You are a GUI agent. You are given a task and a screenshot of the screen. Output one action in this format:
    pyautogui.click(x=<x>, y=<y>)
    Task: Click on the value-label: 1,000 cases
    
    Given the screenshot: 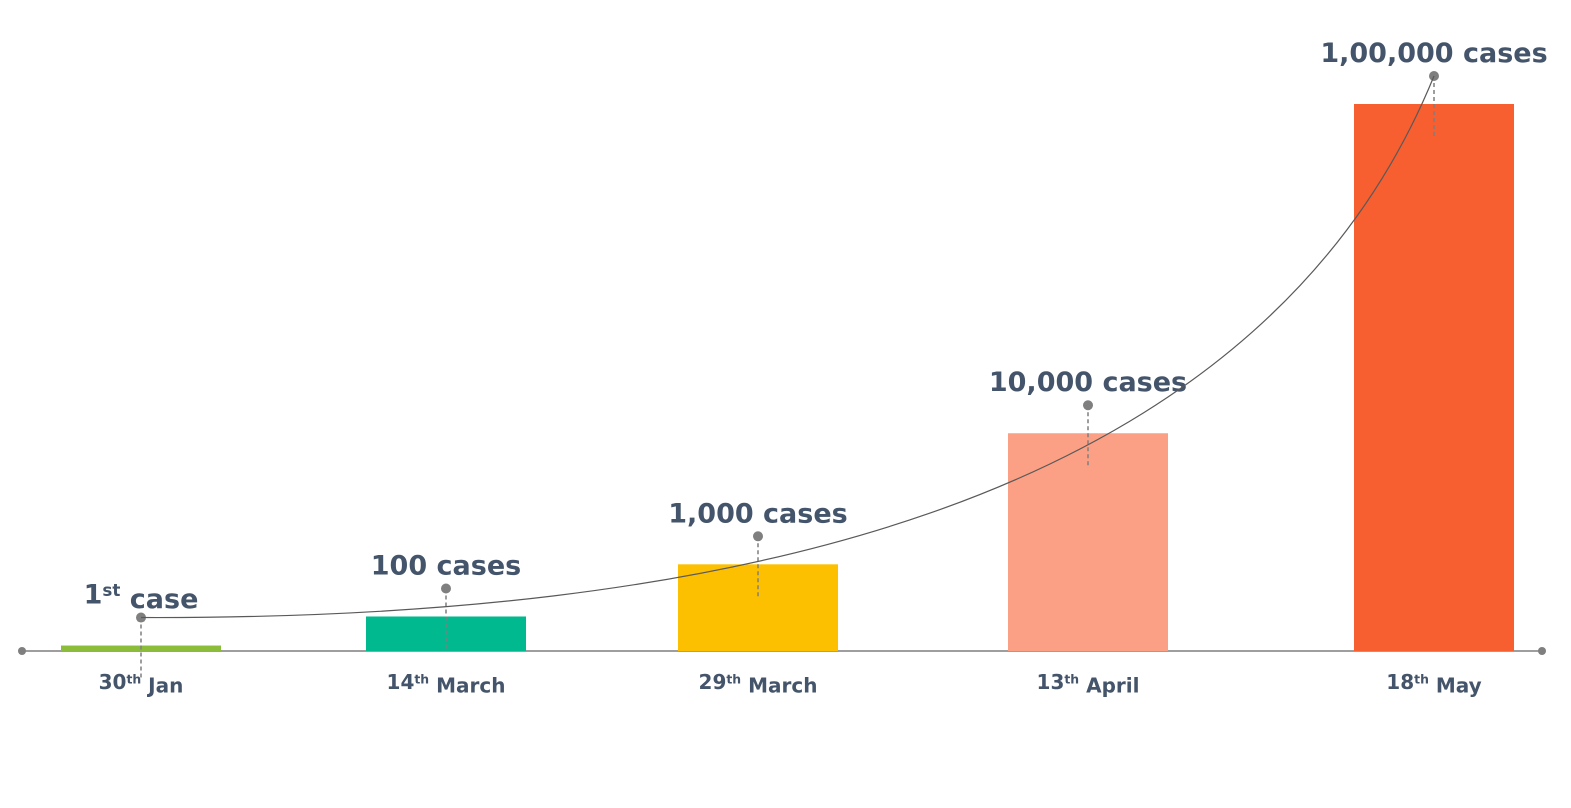 What is the action you would take?
    pyautogui.click(x=757, y=513)
    